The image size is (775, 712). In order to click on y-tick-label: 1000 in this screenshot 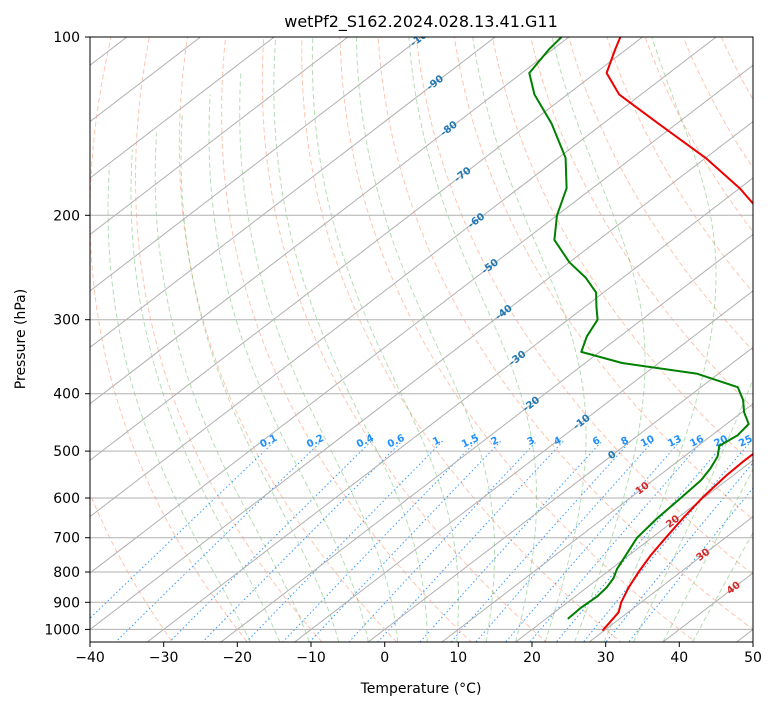, I will do `click(62, 630)`.